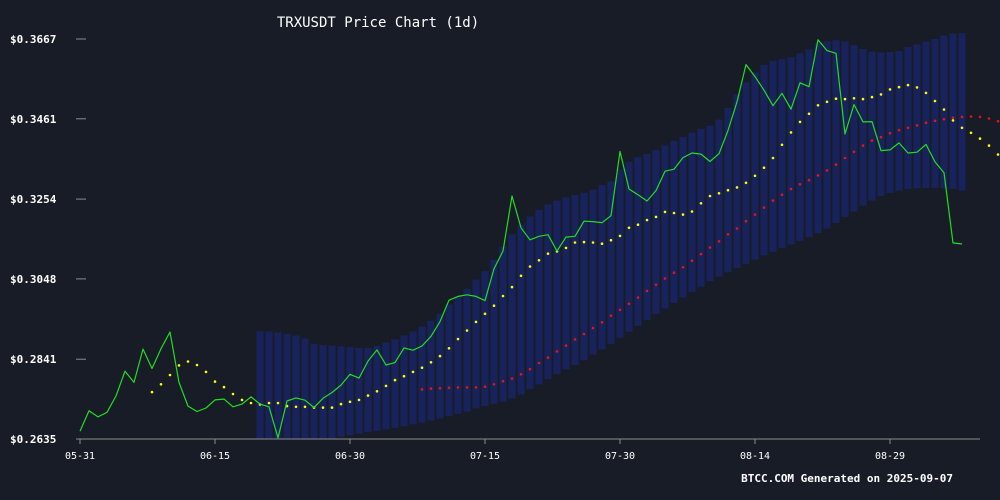  Describe the element at coordinates (890, 456) in the screenshot. I see `x-tick-label: 08-29` at that location.